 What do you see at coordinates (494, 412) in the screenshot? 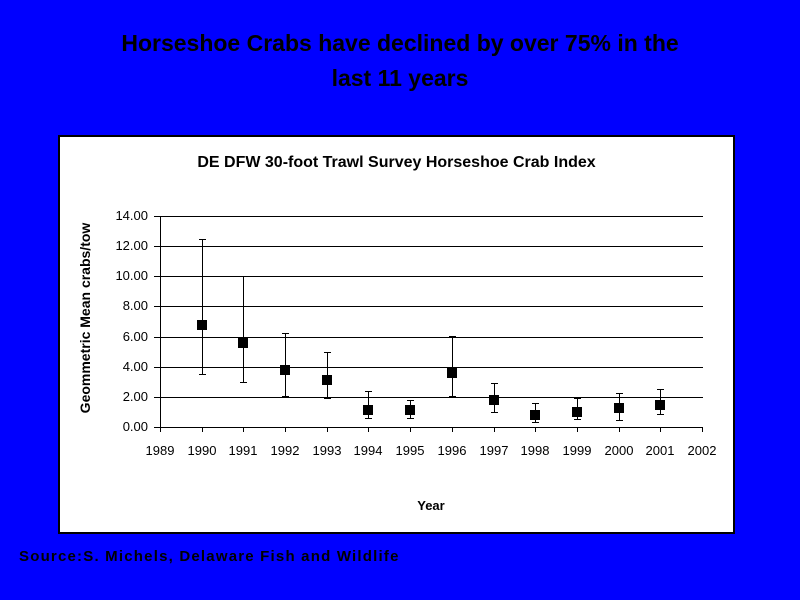
I see `error-bar-cap-bottom-1997` at bounding box center [494, 412].